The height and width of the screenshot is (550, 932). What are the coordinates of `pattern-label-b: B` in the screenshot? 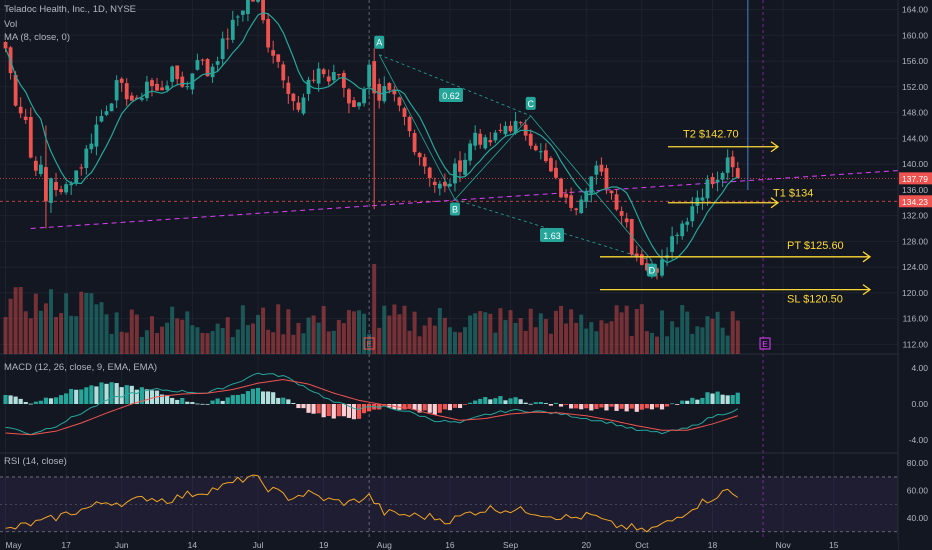 It's located at (455, 210).